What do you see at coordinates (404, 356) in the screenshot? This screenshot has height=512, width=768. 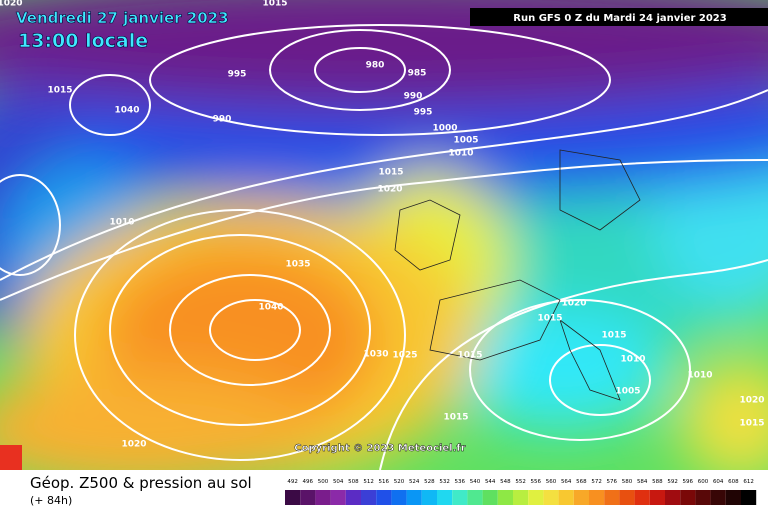 I see `isobar-label: 1025` at bounding box center [404, 356].